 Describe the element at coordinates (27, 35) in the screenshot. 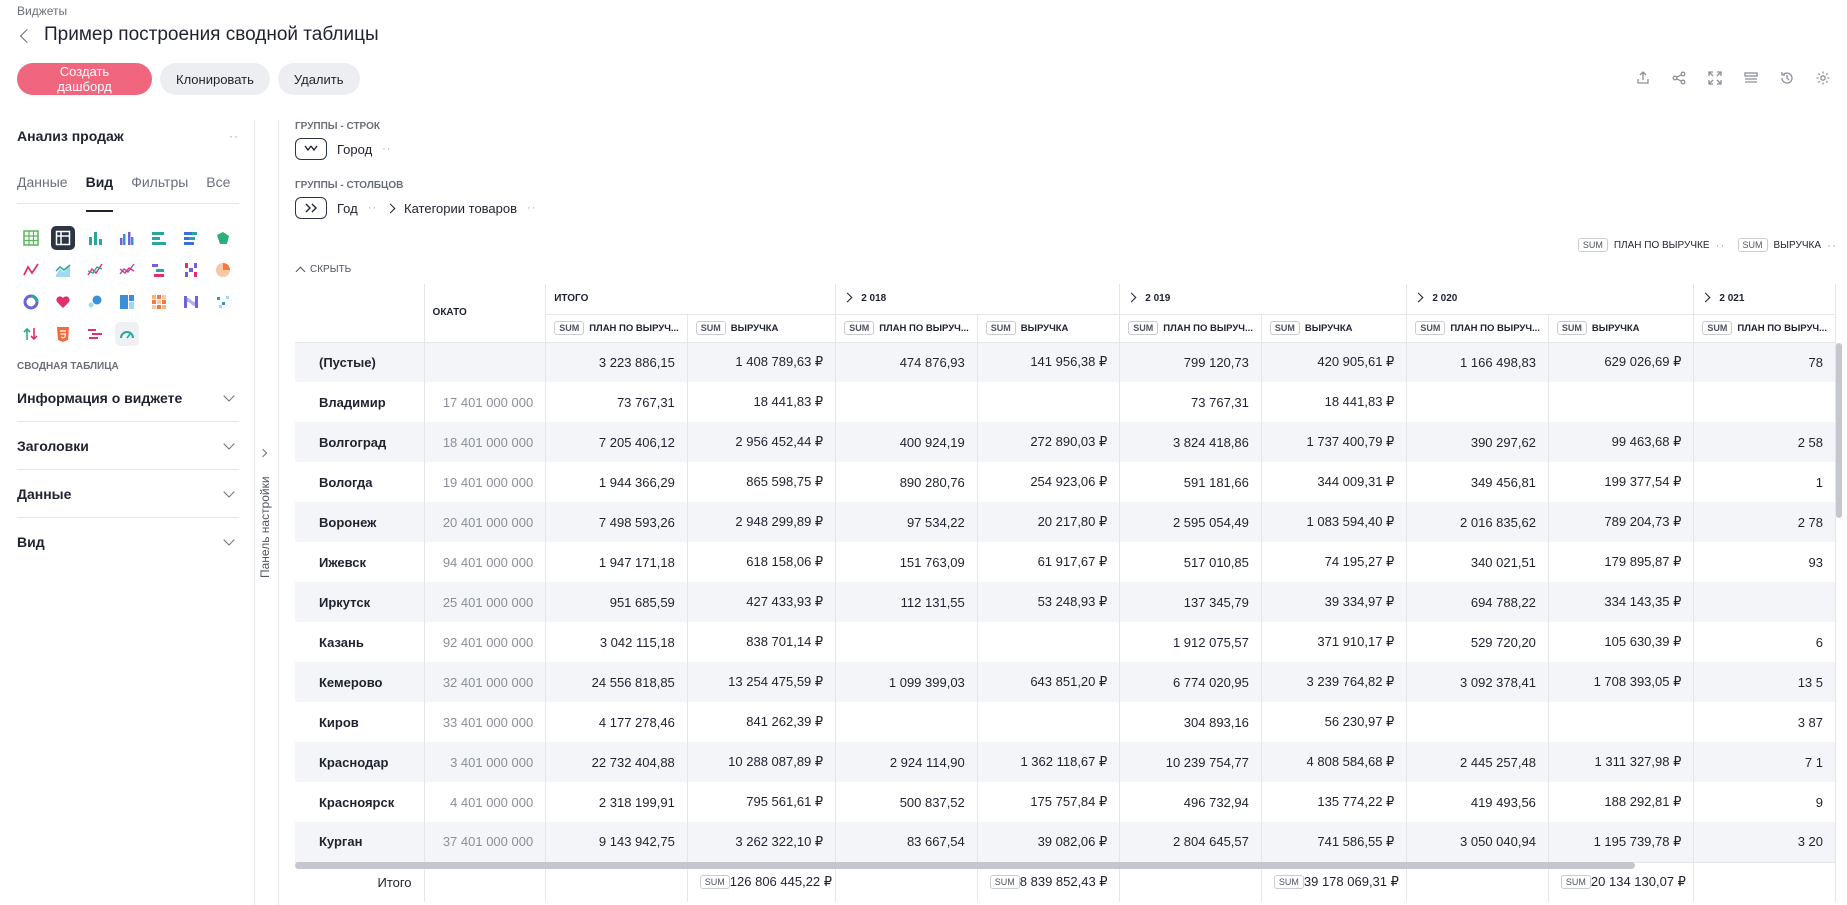

I see `back-arrow-icon` at that location.